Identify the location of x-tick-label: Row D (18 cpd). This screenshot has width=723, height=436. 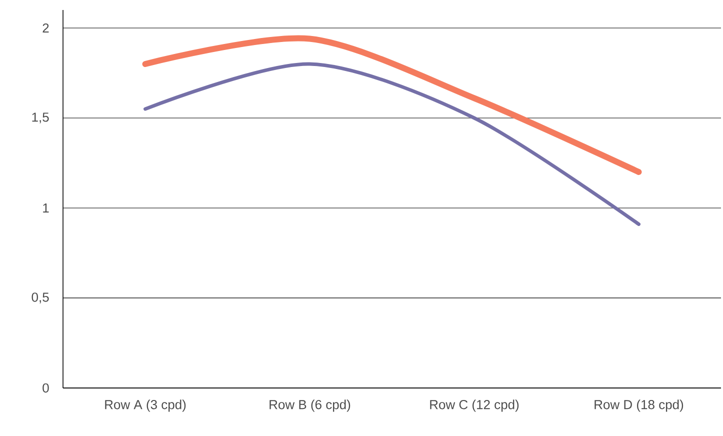
(639, 406).